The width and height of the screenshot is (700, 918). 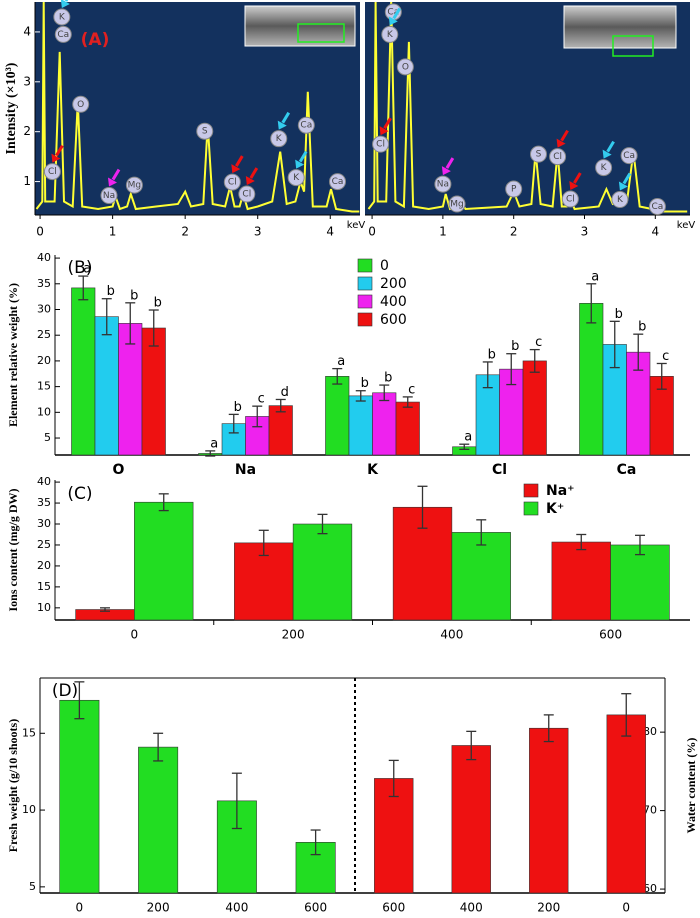 What do you see at coordinates (65, 691) in the screenshot?
I see `panel-label: (D)` at bounding box center [65, 691].